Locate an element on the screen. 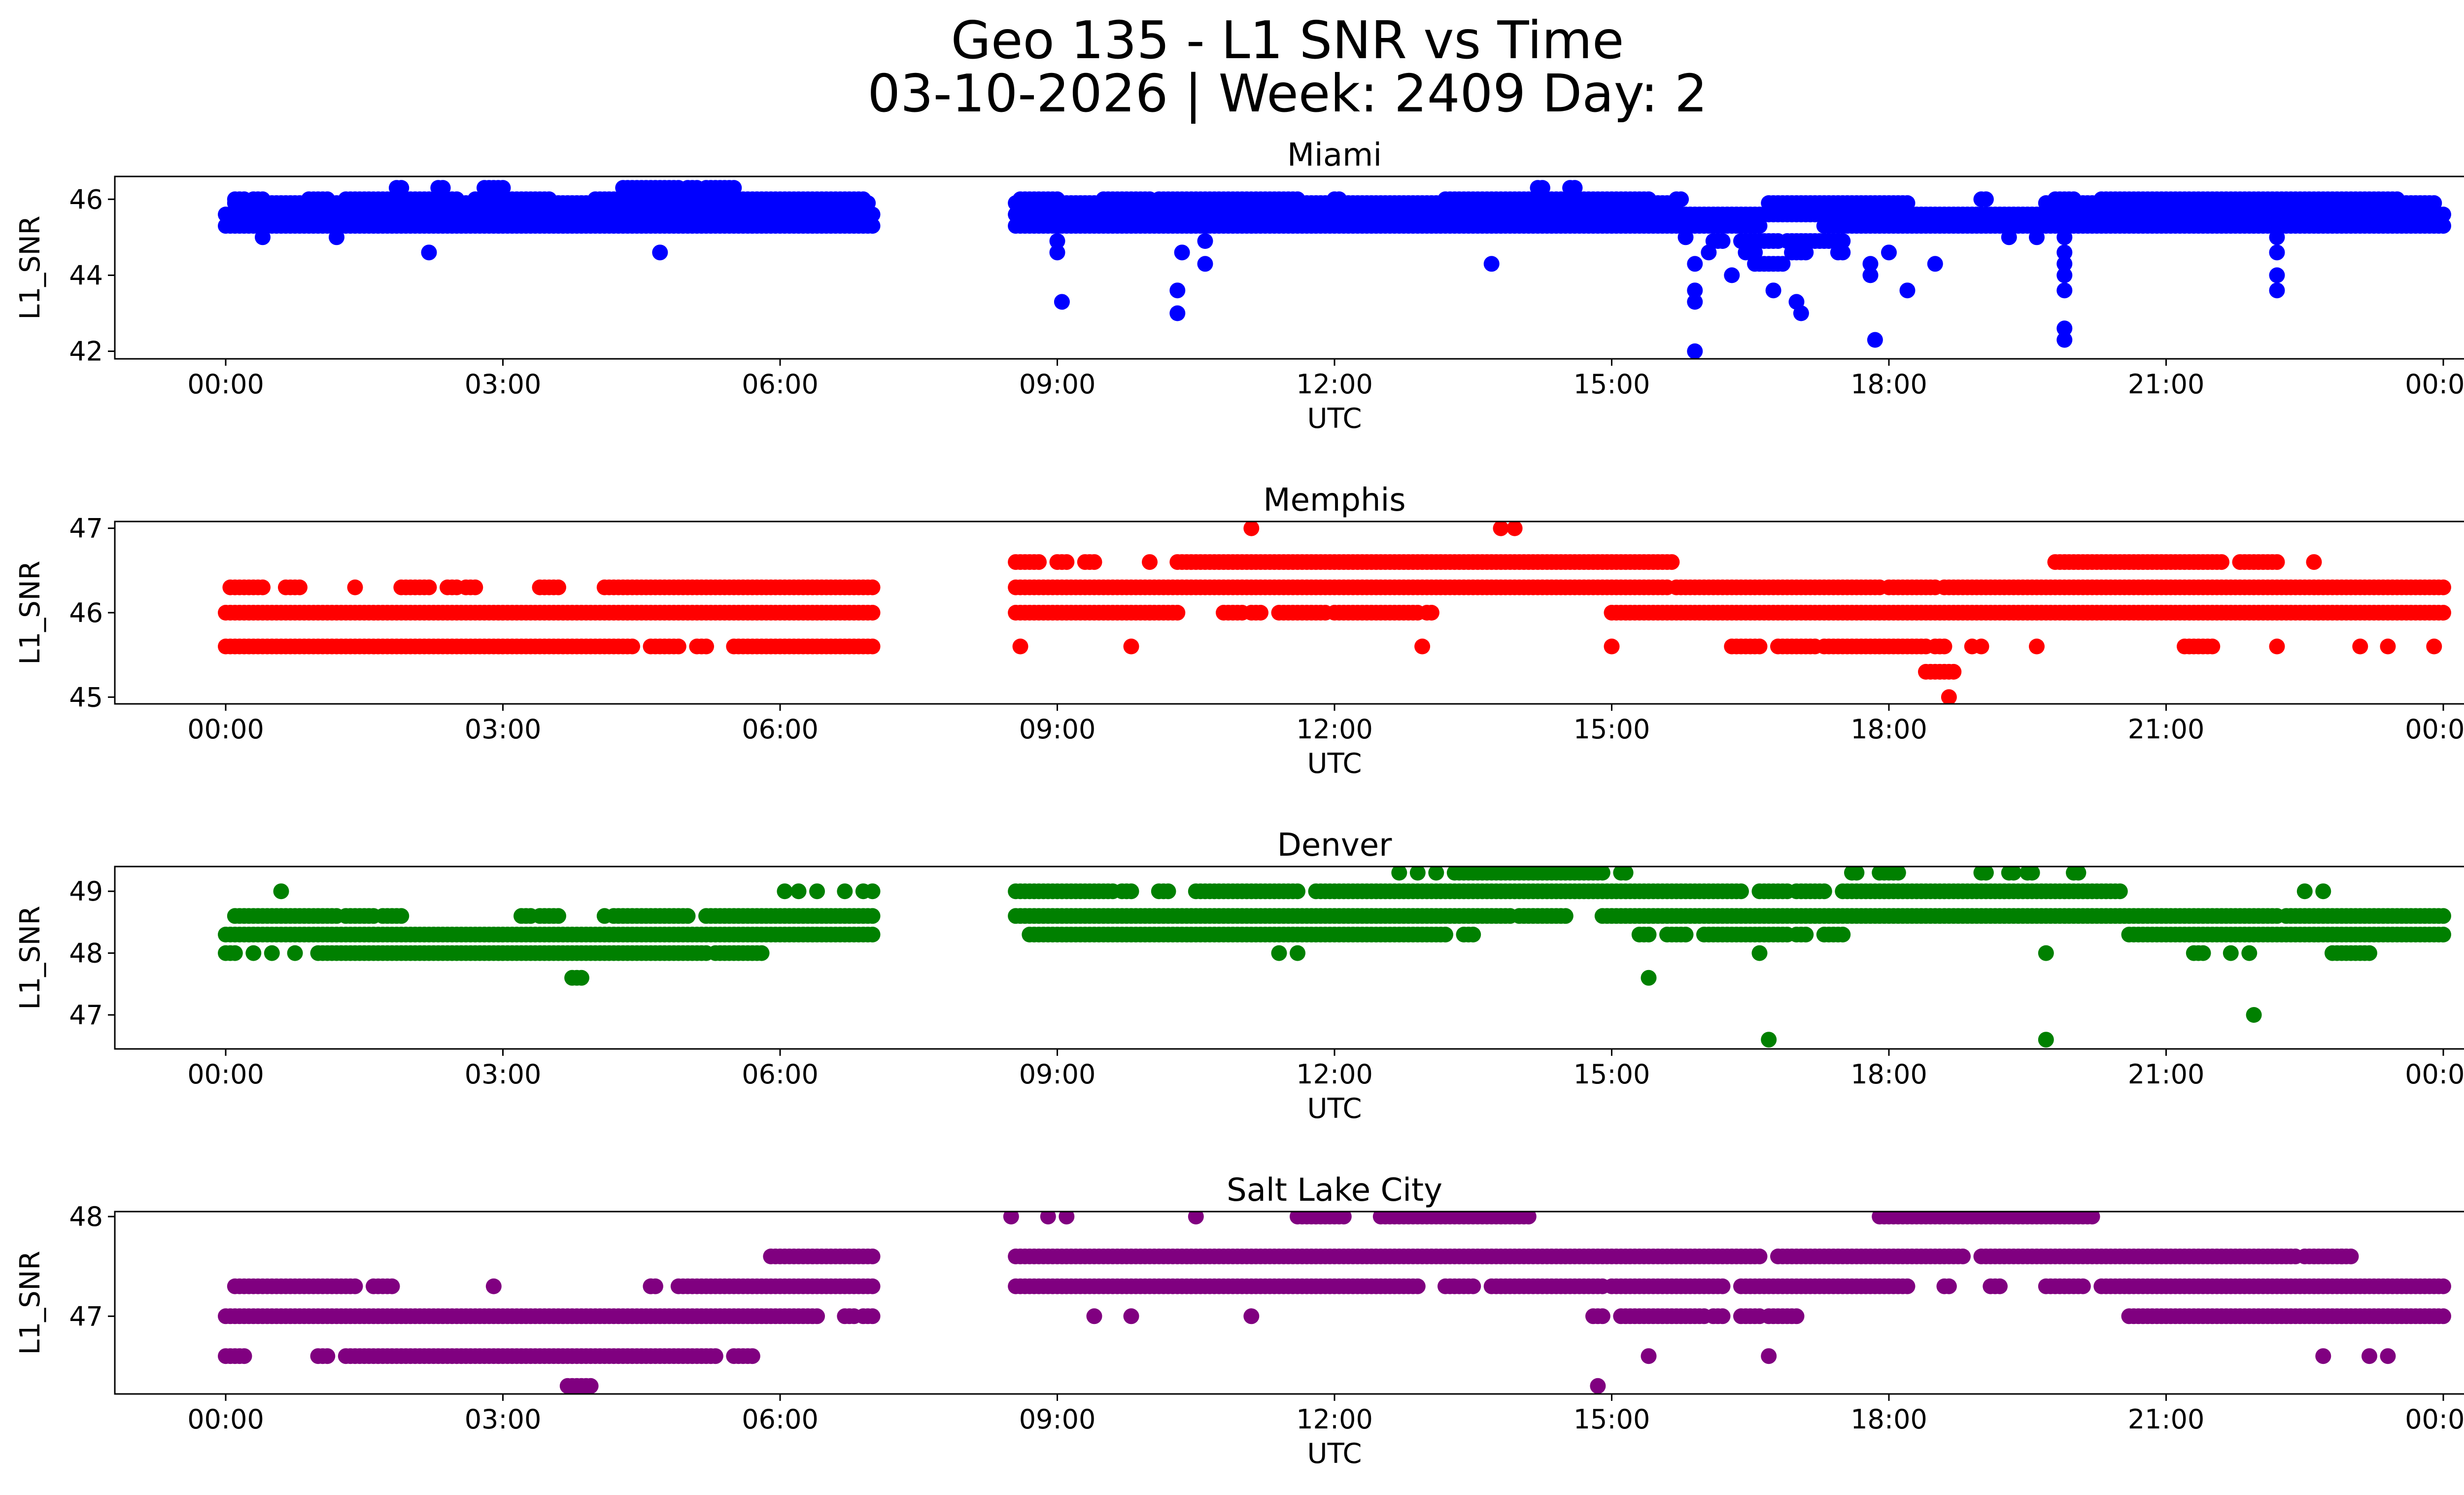  y-tick-label: 47 is located at coordinates (86, 528).